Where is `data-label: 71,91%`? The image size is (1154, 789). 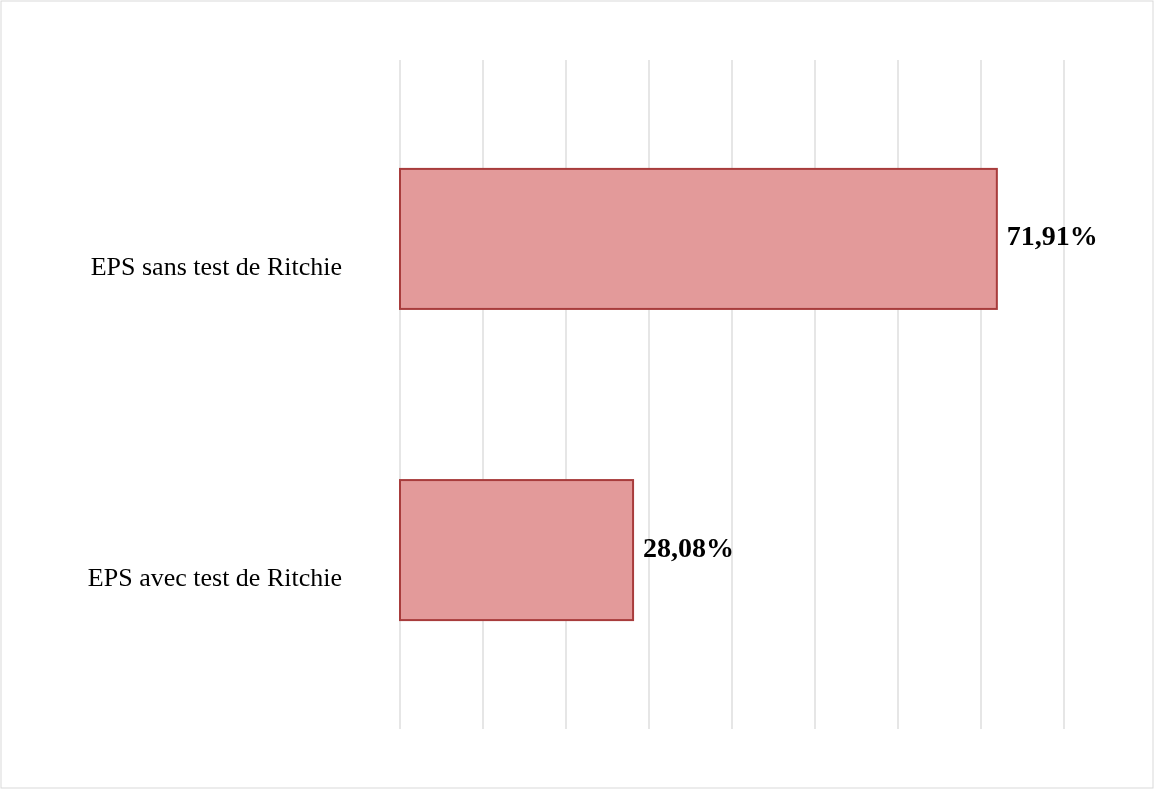 data-label: 71,91% is located at coordinates (1052, 236).